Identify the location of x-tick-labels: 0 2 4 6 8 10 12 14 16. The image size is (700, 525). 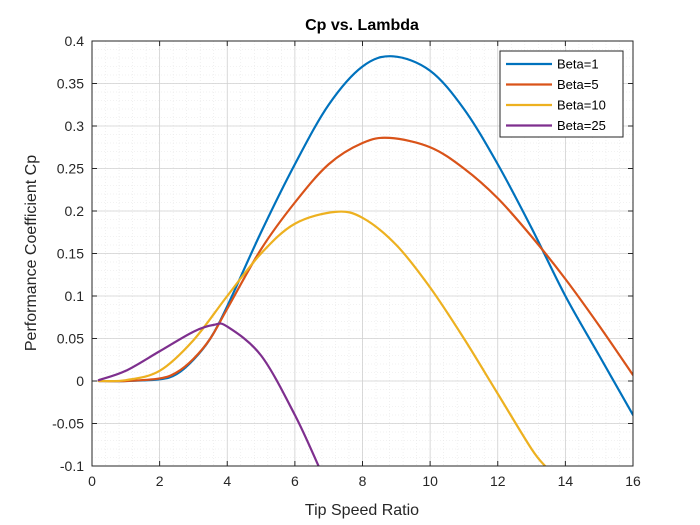
(364, 481).